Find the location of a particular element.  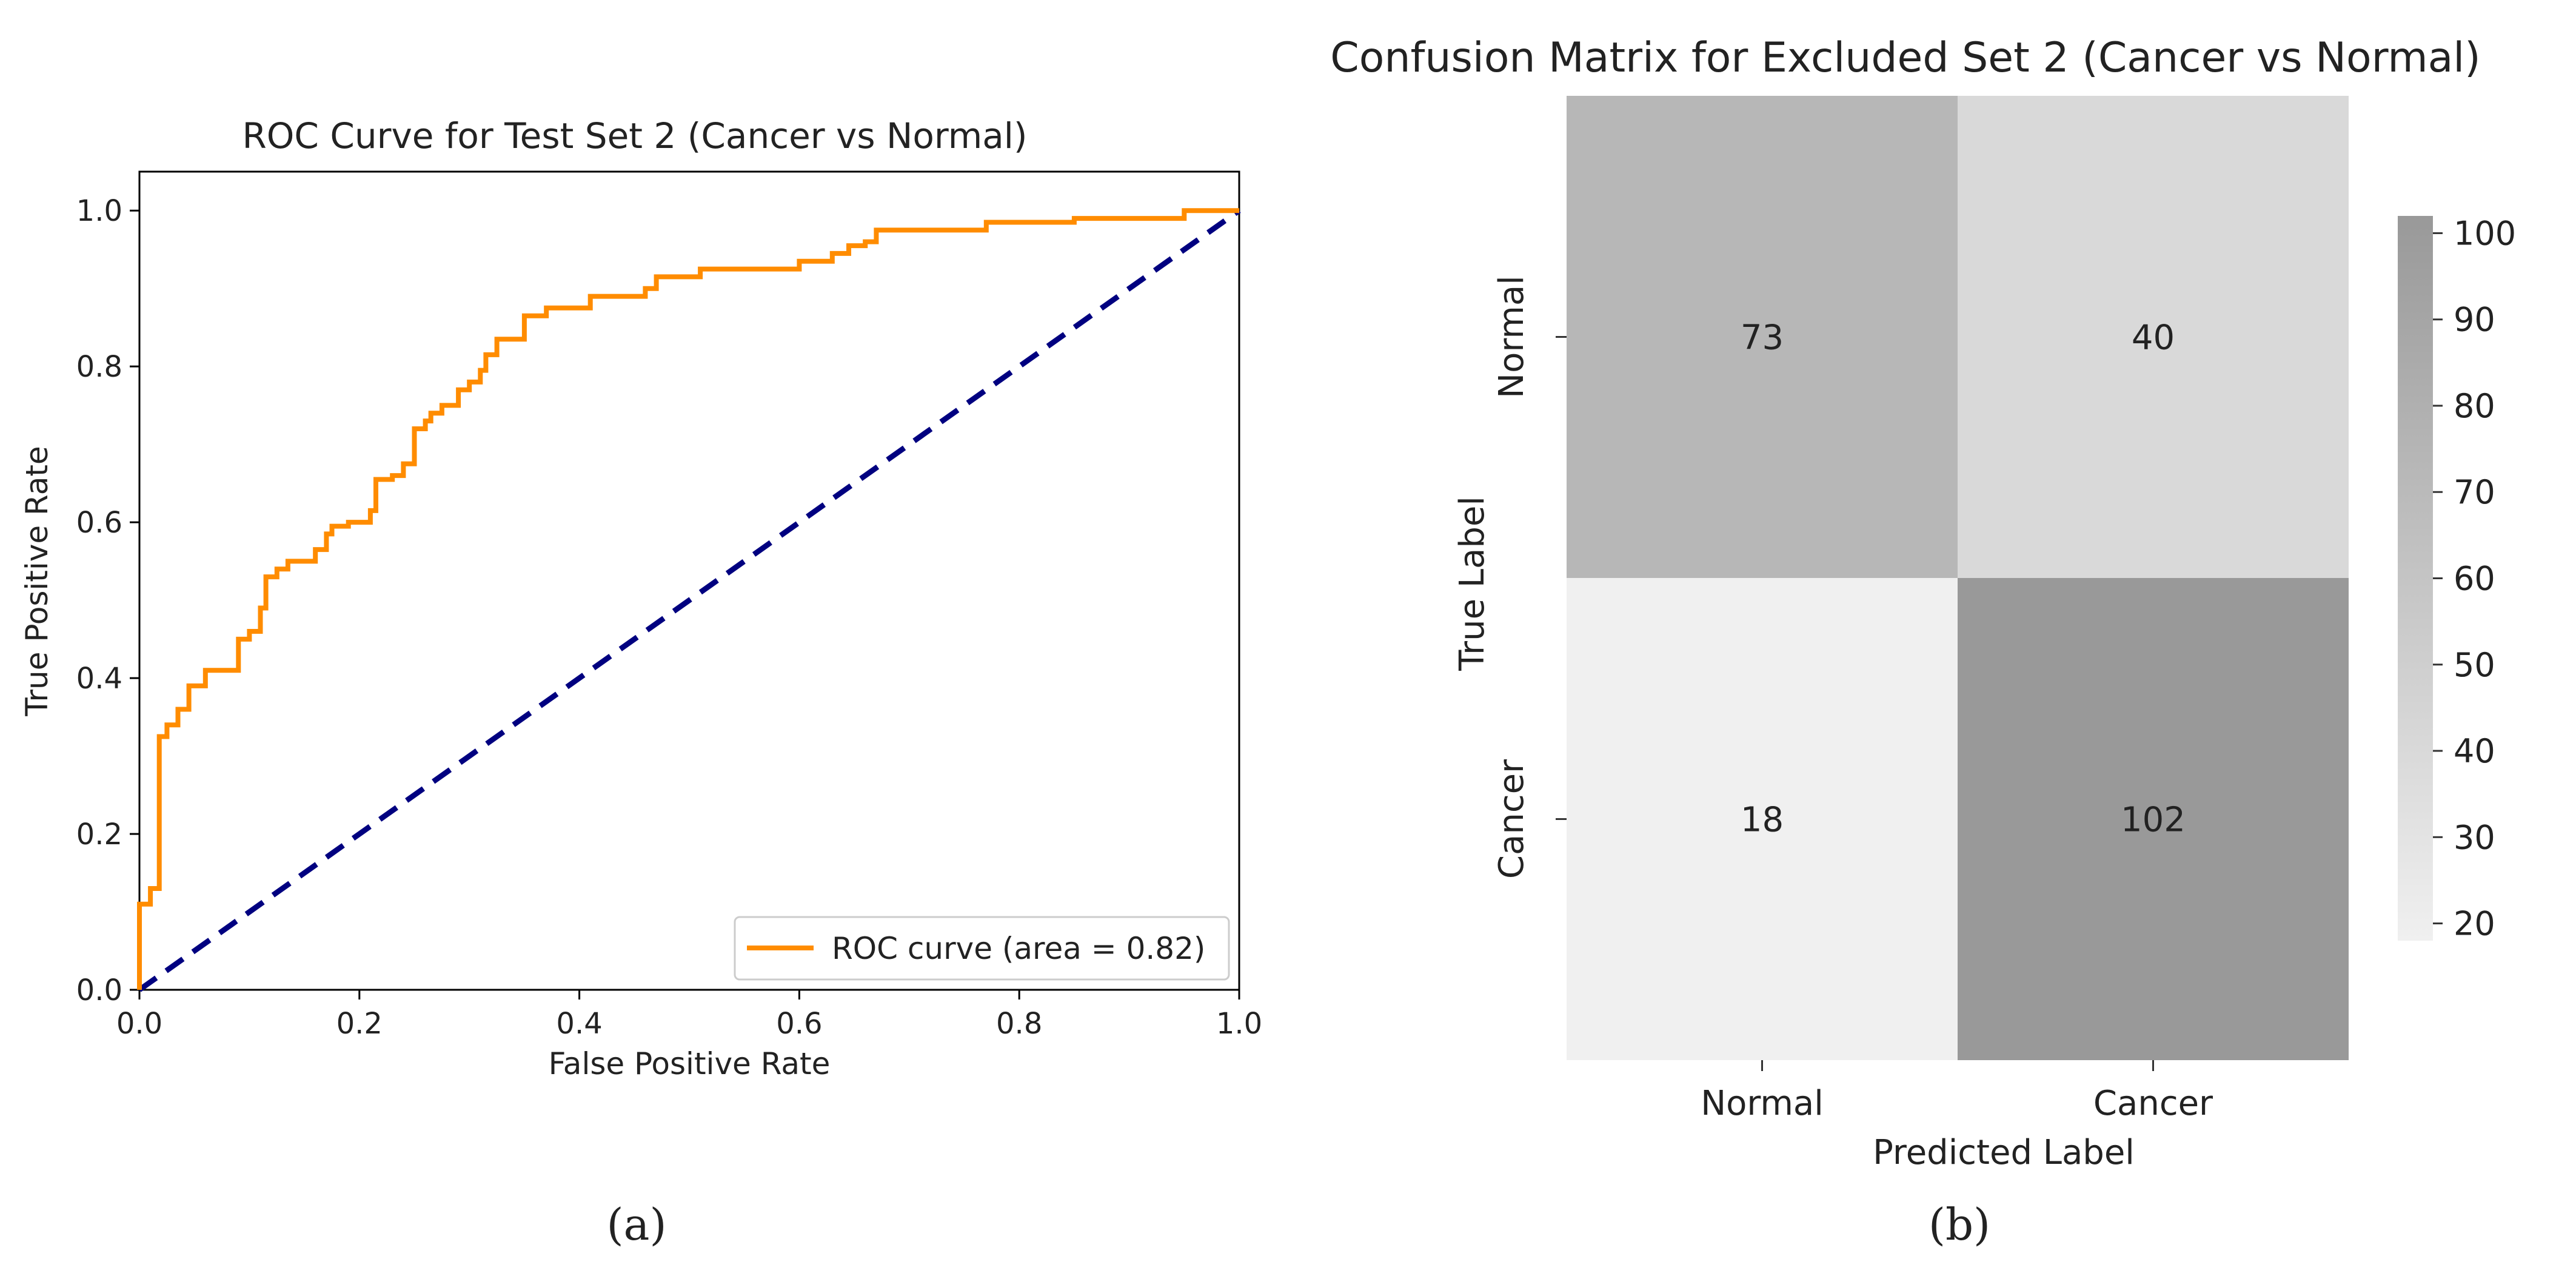

cm-colorbar-tick-label: 60 is located at coordinates (2474, 579).